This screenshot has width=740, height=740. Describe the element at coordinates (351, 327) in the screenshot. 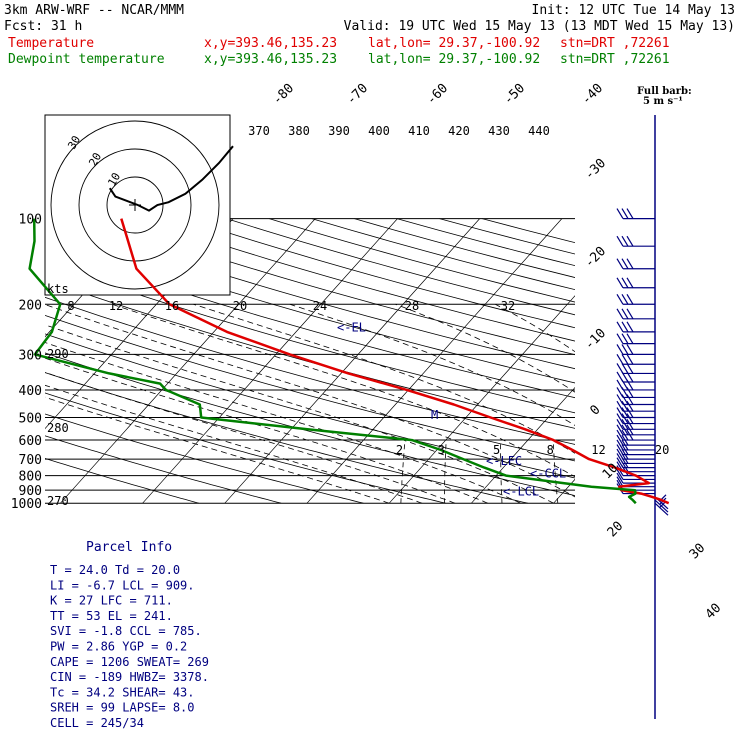

I see `level-marker: <-EL` at that location.